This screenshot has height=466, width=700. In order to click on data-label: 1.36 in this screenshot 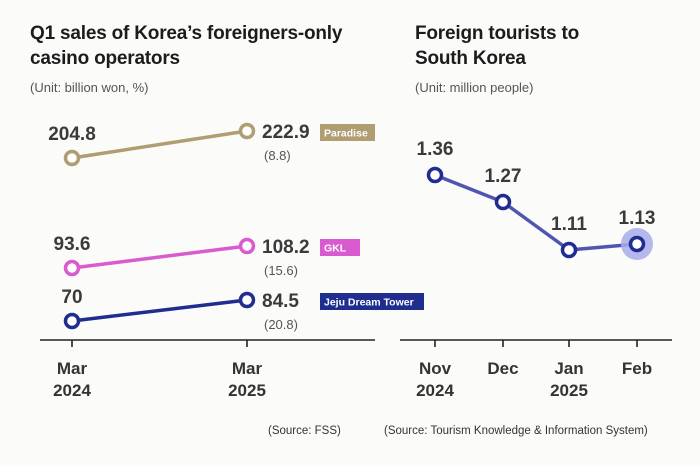, I will do `click(435, 149)`.